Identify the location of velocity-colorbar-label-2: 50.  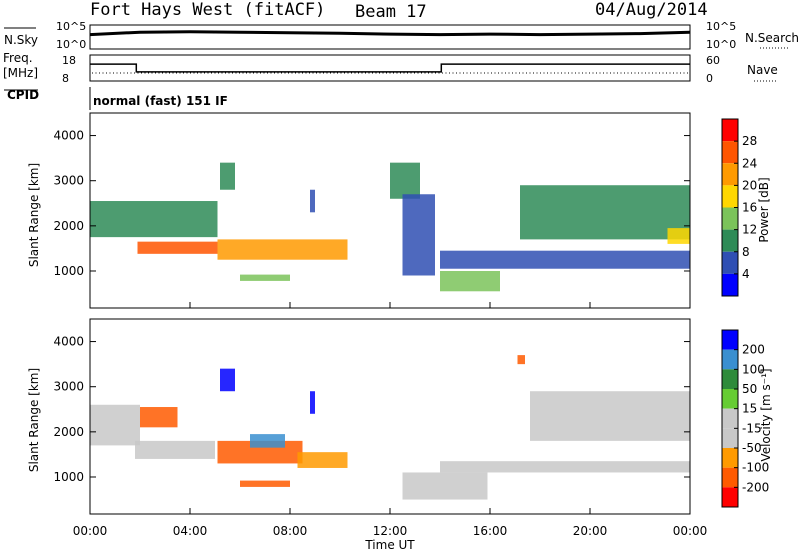
(749, 389).